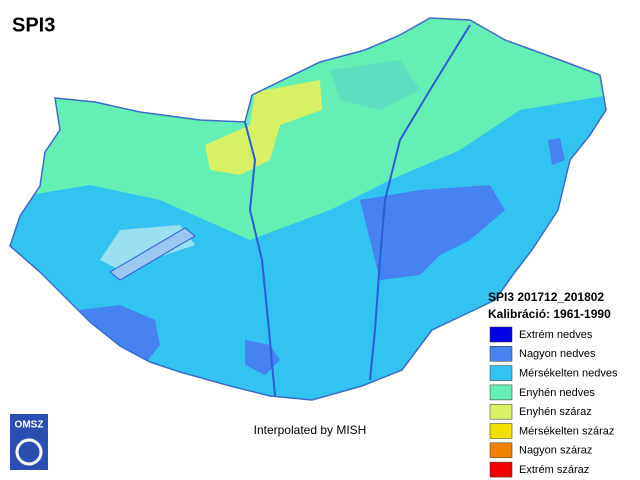  Describe the element at coordinates (33, 25) in the screenshot. I see `map-title: SPI3` at that location.